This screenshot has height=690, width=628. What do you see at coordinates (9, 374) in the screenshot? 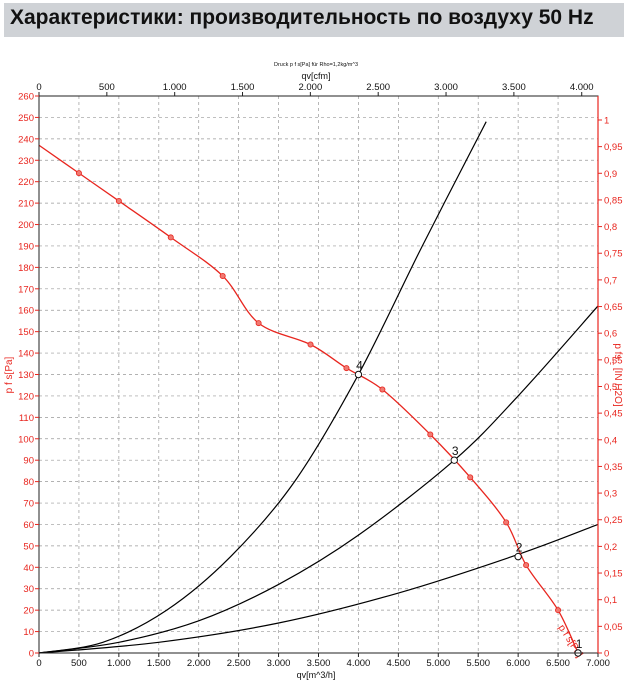
I see `left-axis-label: p f s[Pa]` at bounding box center [9, 374].